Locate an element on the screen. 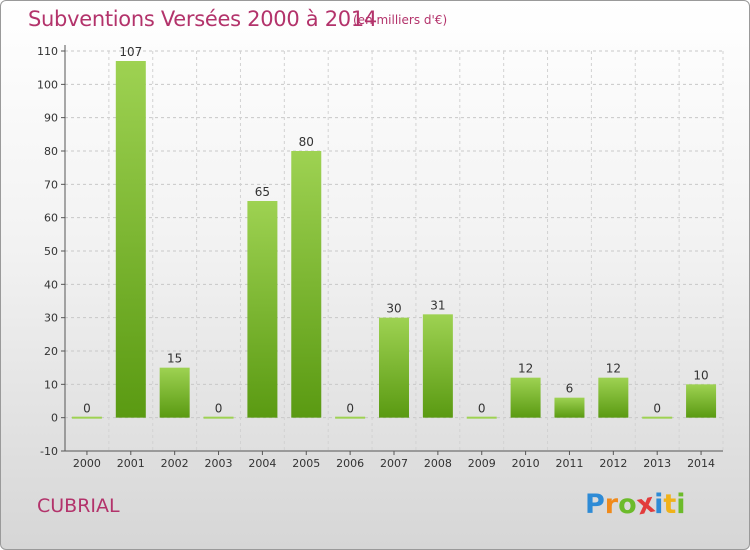  y-tick-label: 90 is located at coordinates (51, 118).